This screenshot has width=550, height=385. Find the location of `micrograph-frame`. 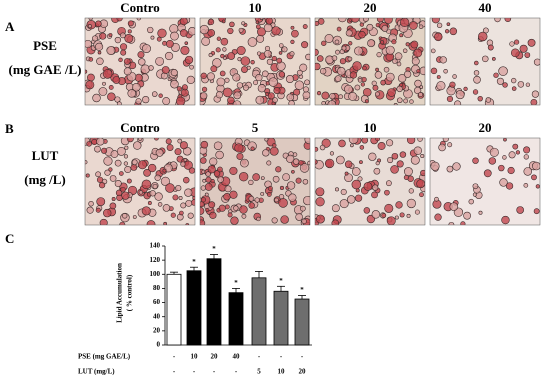

micrograph-frame is located at coordinates (140, 61).